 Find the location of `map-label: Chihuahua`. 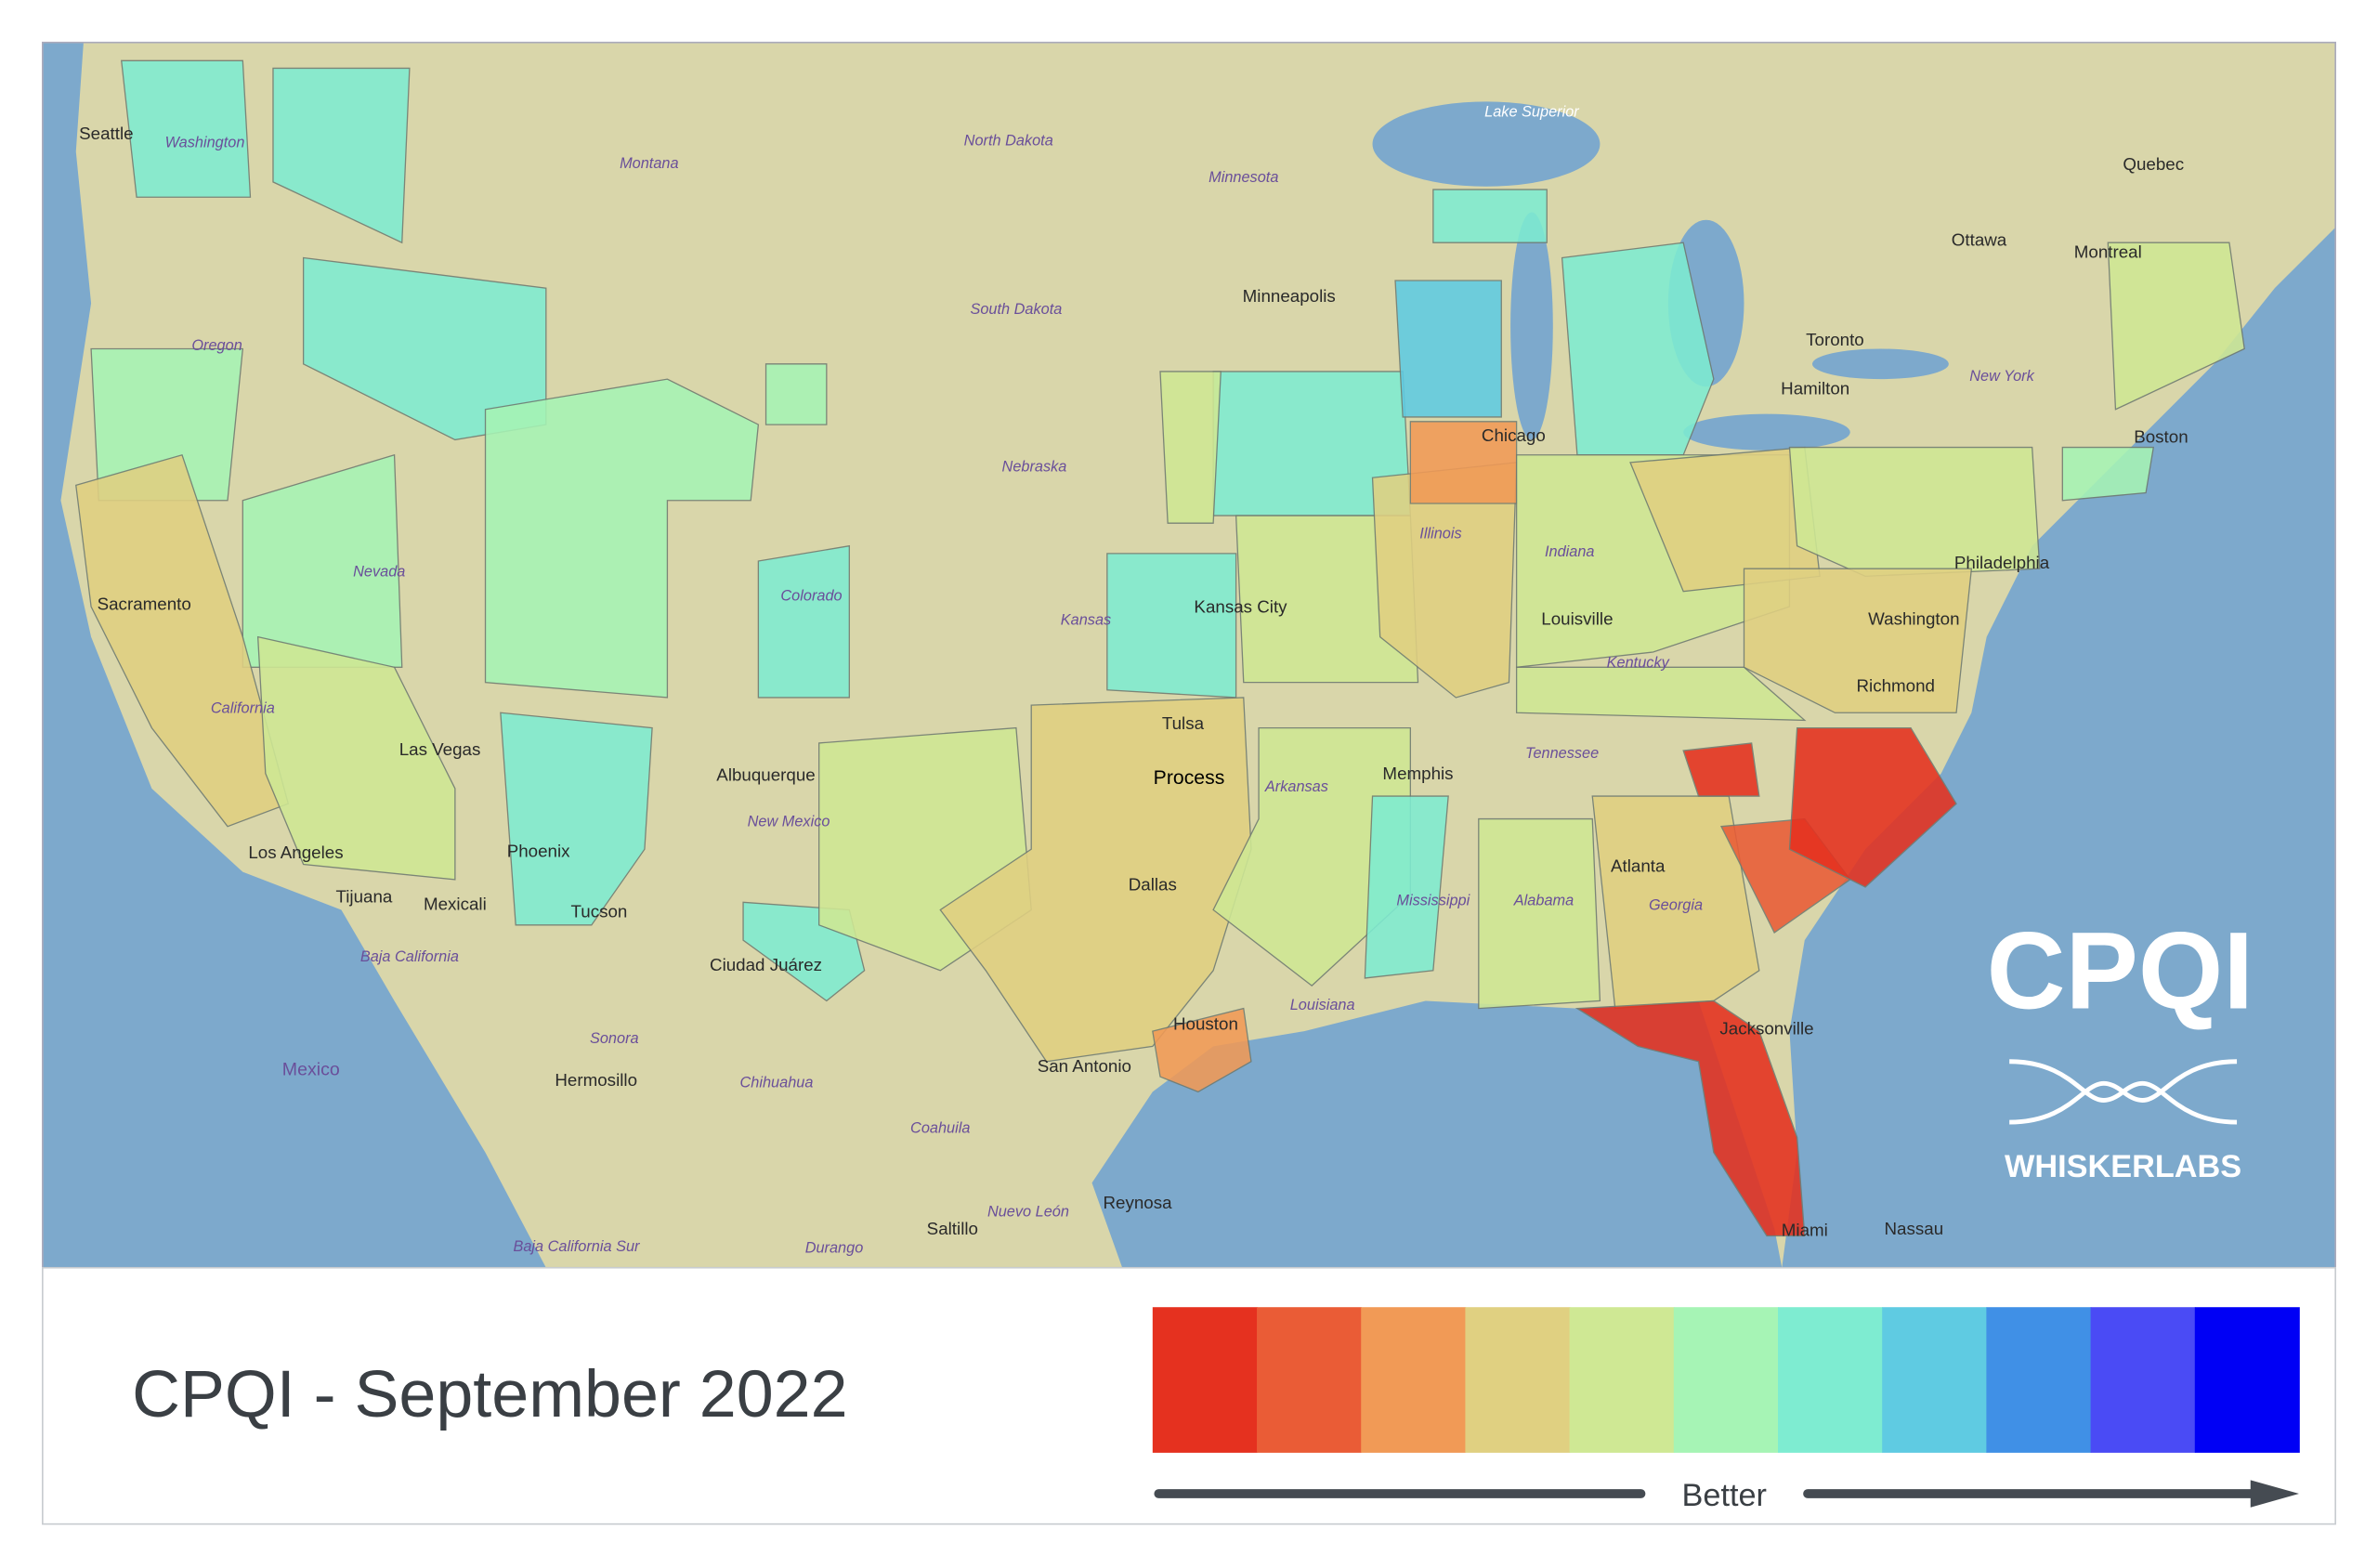

map-label: Chihuahua is located at coordinates (777, 1082).